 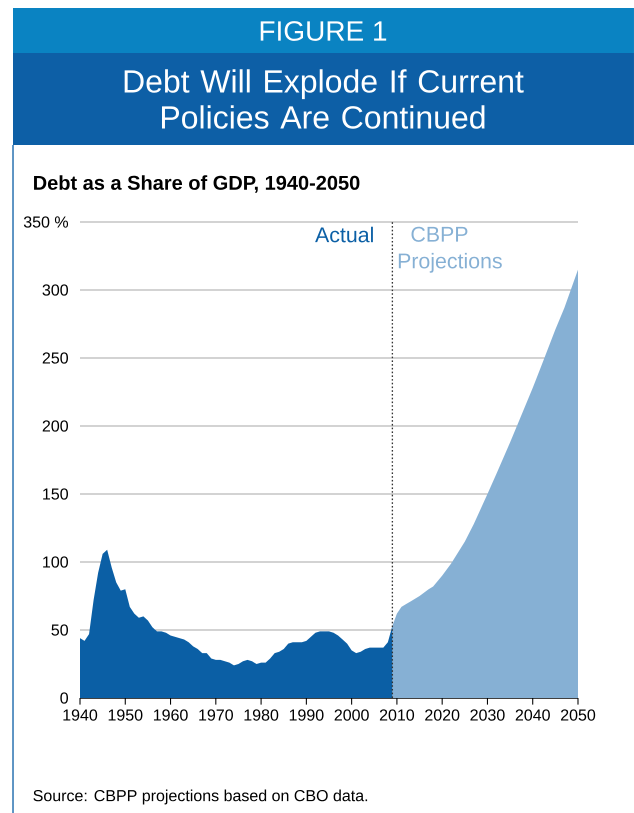 What do you see at coordinates (442, 715) in the screenshot?
I see `x-tick-label: 2020` at bounding box center [442, 715].